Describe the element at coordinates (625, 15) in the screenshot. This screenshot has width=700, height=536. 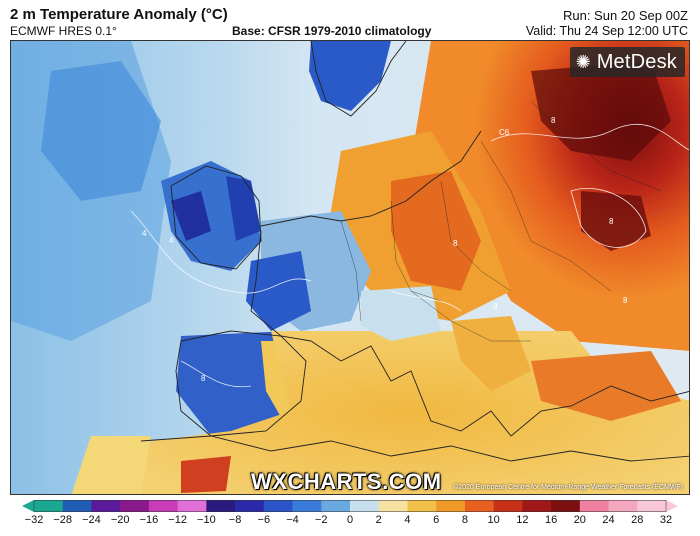
I see `run-time: Run: Sun 20 Sep 00Z` at that location.